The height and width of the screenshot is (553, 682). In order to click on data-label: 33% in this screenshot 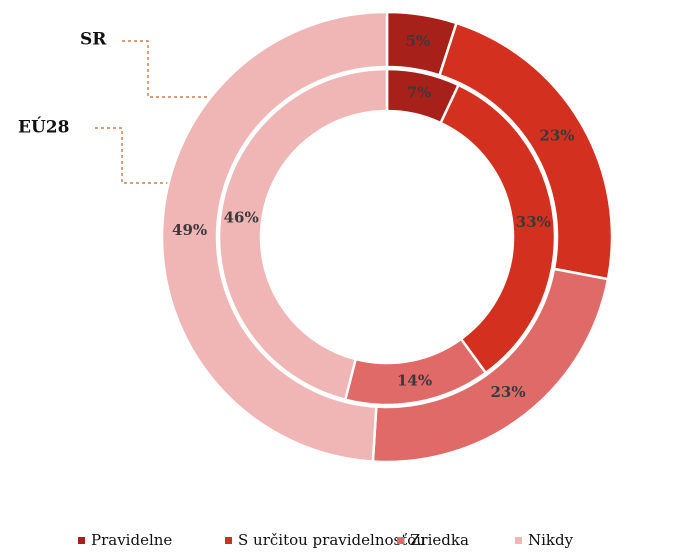, I will do `click(533, 222)`.